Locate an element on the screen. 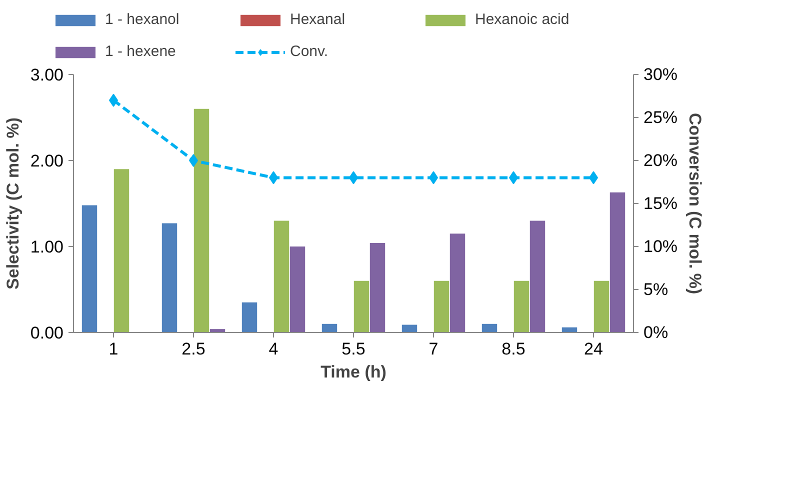 Image resolution: width=807 pixels, height=479 pixels. x-tick-label: 2.5 is located at coordinates (194, 349).